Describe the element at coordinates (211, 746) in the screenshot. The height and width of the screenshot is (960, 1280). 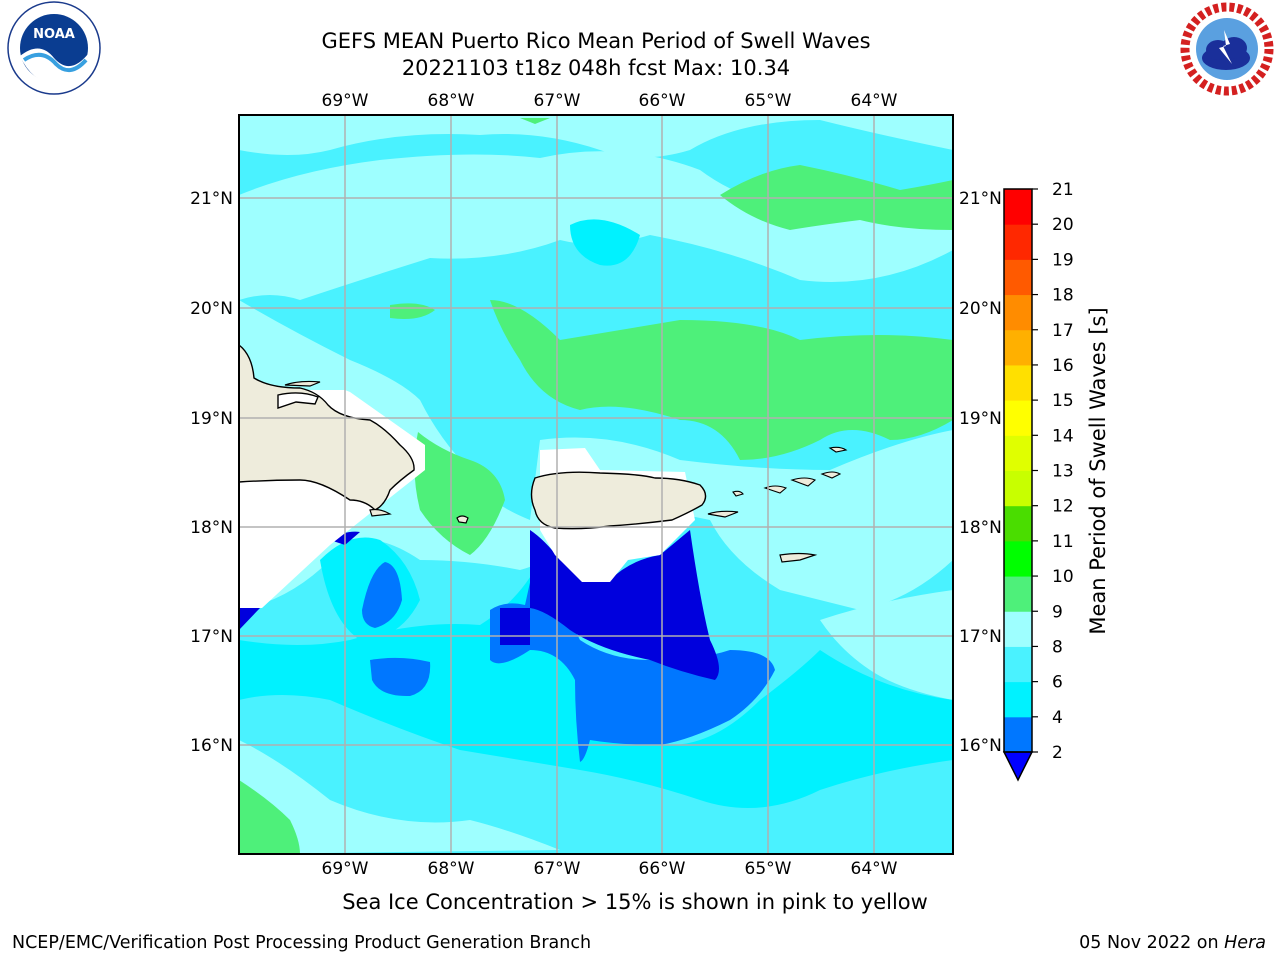
I see `lat-label-left: 16°N` at that location.